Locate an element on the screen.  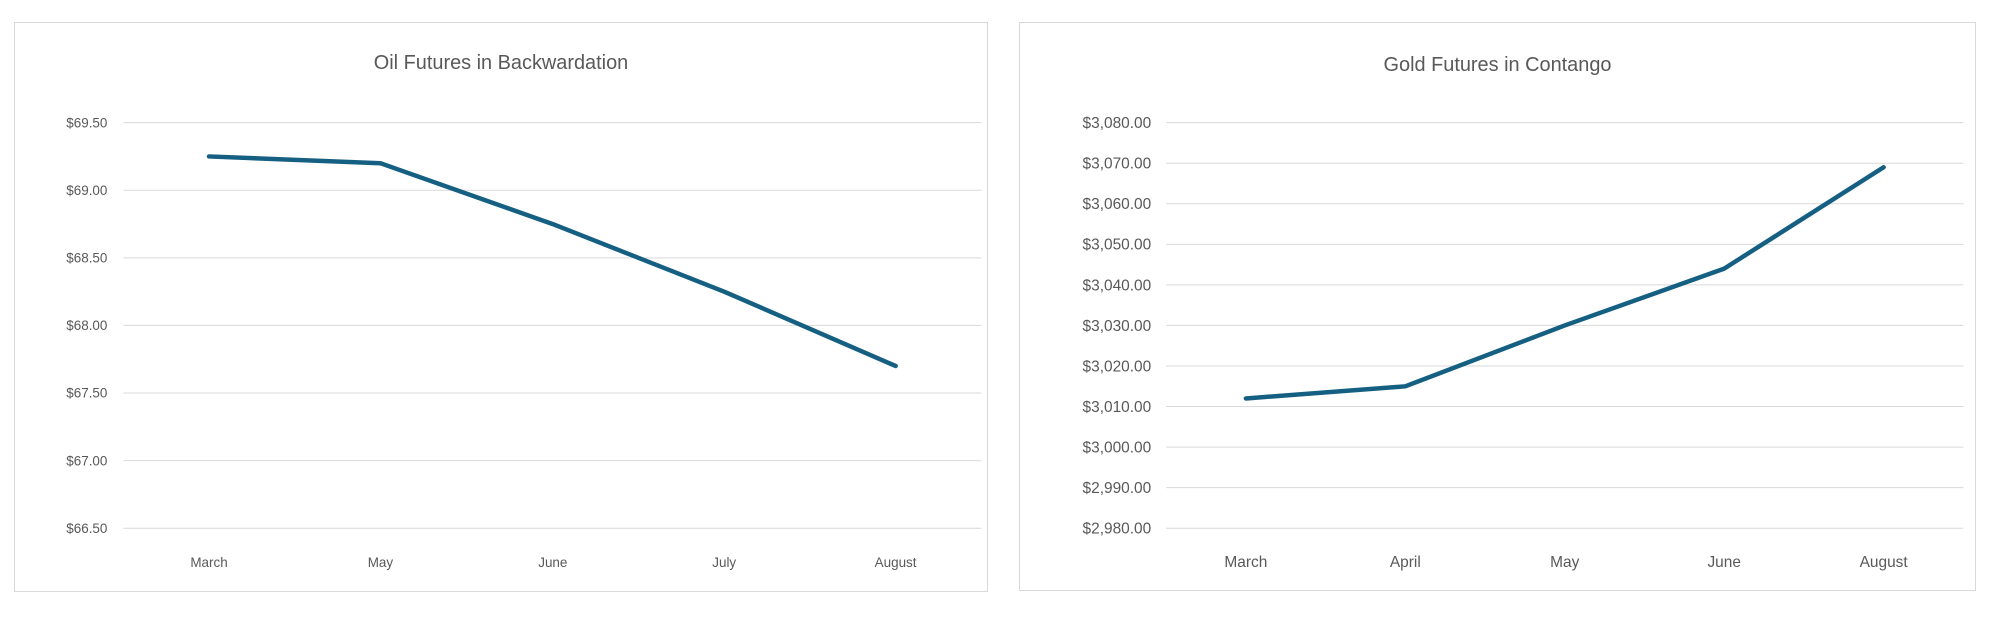
chart-title: Oil Futures in Backwardation is located at coordinates (501, 63).